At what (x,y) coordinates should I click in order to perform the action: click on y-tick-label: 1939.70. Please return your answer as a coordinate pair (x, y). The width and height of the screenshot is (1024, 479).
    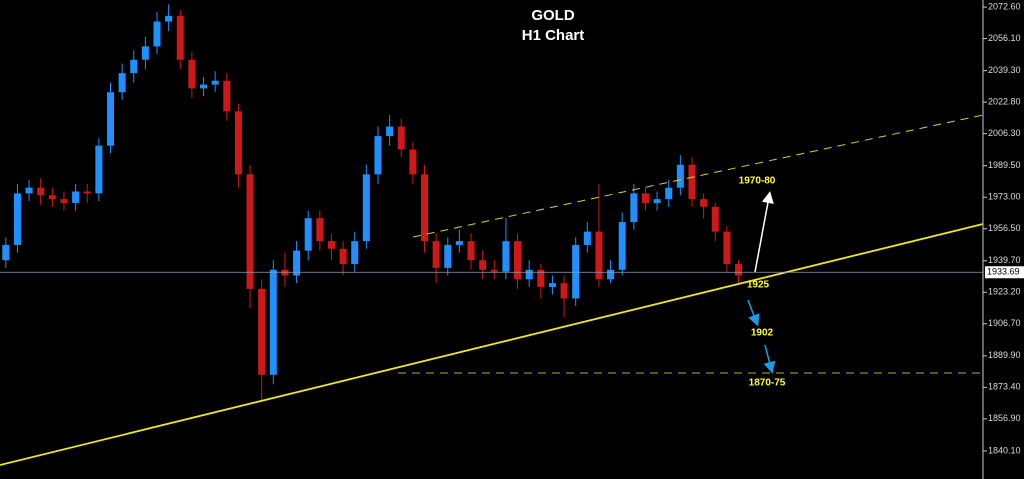
    Looking at the image, I should click on (1004, 260).